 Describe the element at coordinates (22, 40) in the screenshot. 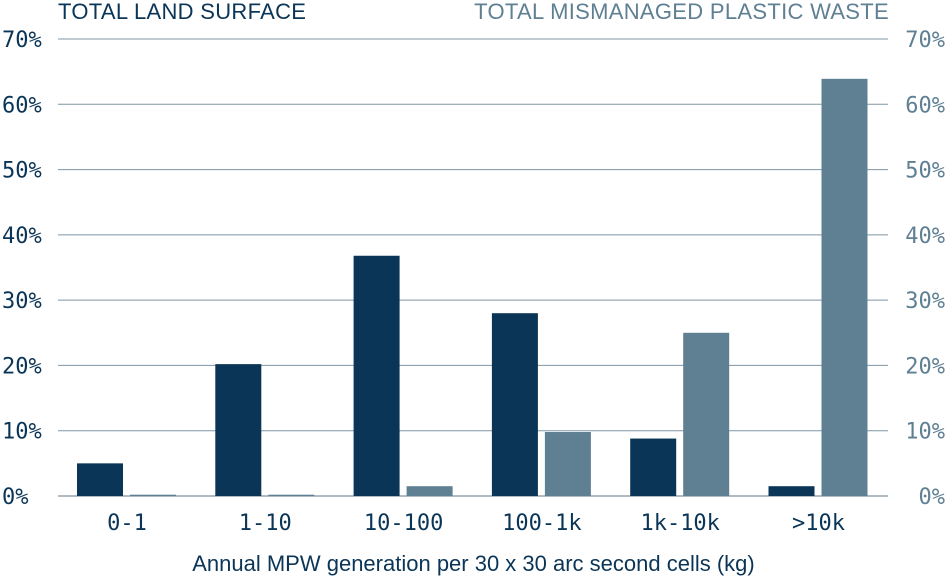

I see `y-tick-label-left: 70%` at that location.